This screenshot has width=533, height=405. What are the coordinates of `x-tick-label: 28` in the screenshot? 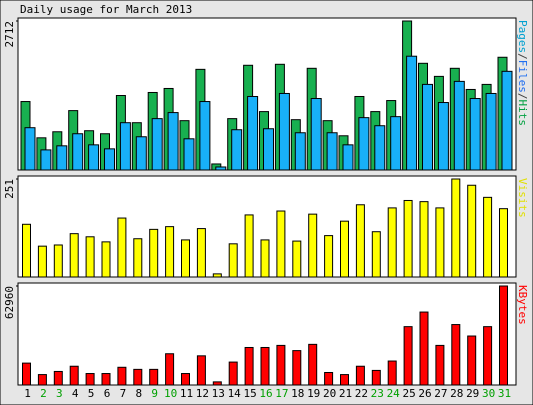 It's located at (456, 393).